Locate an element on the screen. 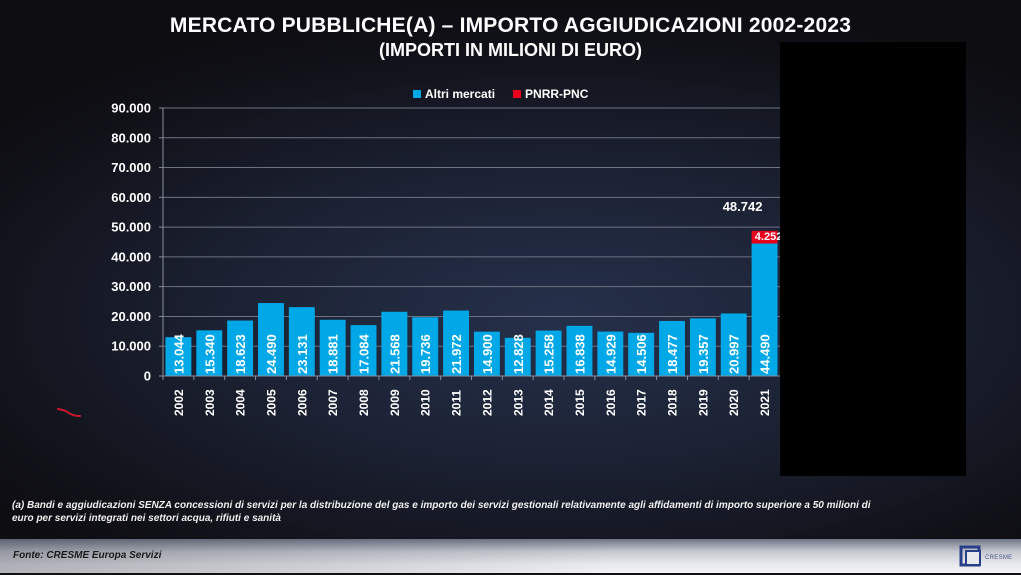  data-label-altri-mercati: 14.900 is located at coordinates (487, 354).